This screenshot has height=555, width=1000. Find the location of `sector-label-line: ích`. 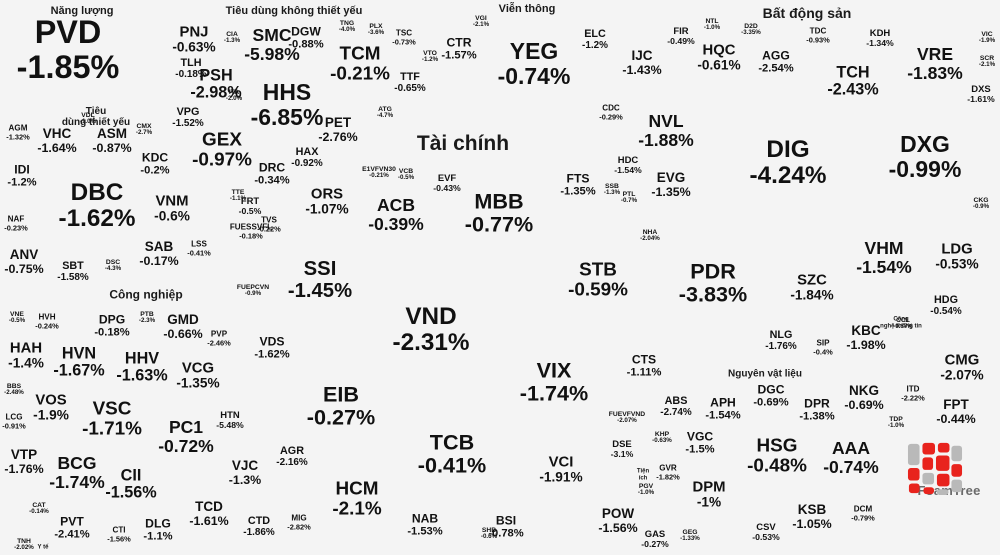

sector-label-line: ích is located at coordinates (643, 478).